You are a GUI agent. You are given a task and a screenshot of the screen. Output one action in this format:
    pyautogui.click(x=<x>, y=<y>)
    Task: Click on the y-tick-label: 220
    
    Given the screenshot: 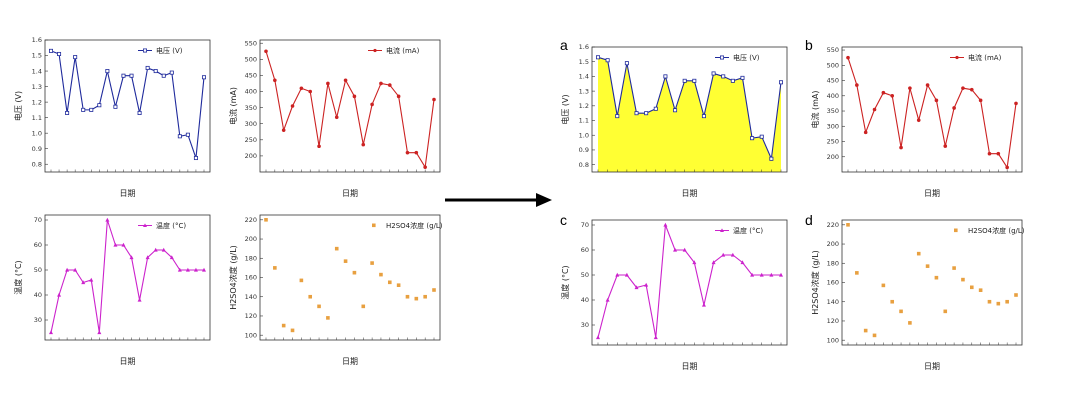 What is the action you would take?
    pyautogui.click(x=833, y=225)
    